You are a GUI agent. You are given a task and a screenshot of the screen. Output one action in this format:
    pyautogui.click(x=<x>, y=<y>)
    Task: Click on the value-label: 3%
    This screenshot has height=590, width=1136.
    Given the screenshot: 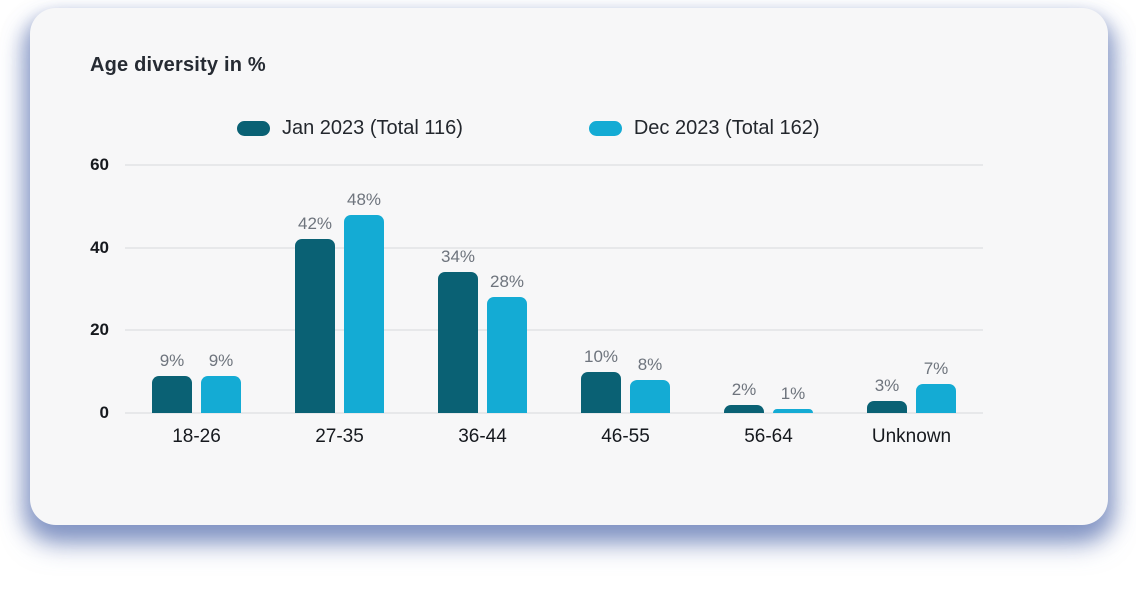 What is the action you would take?
    pyautogui.click(x=887, y=385)
    